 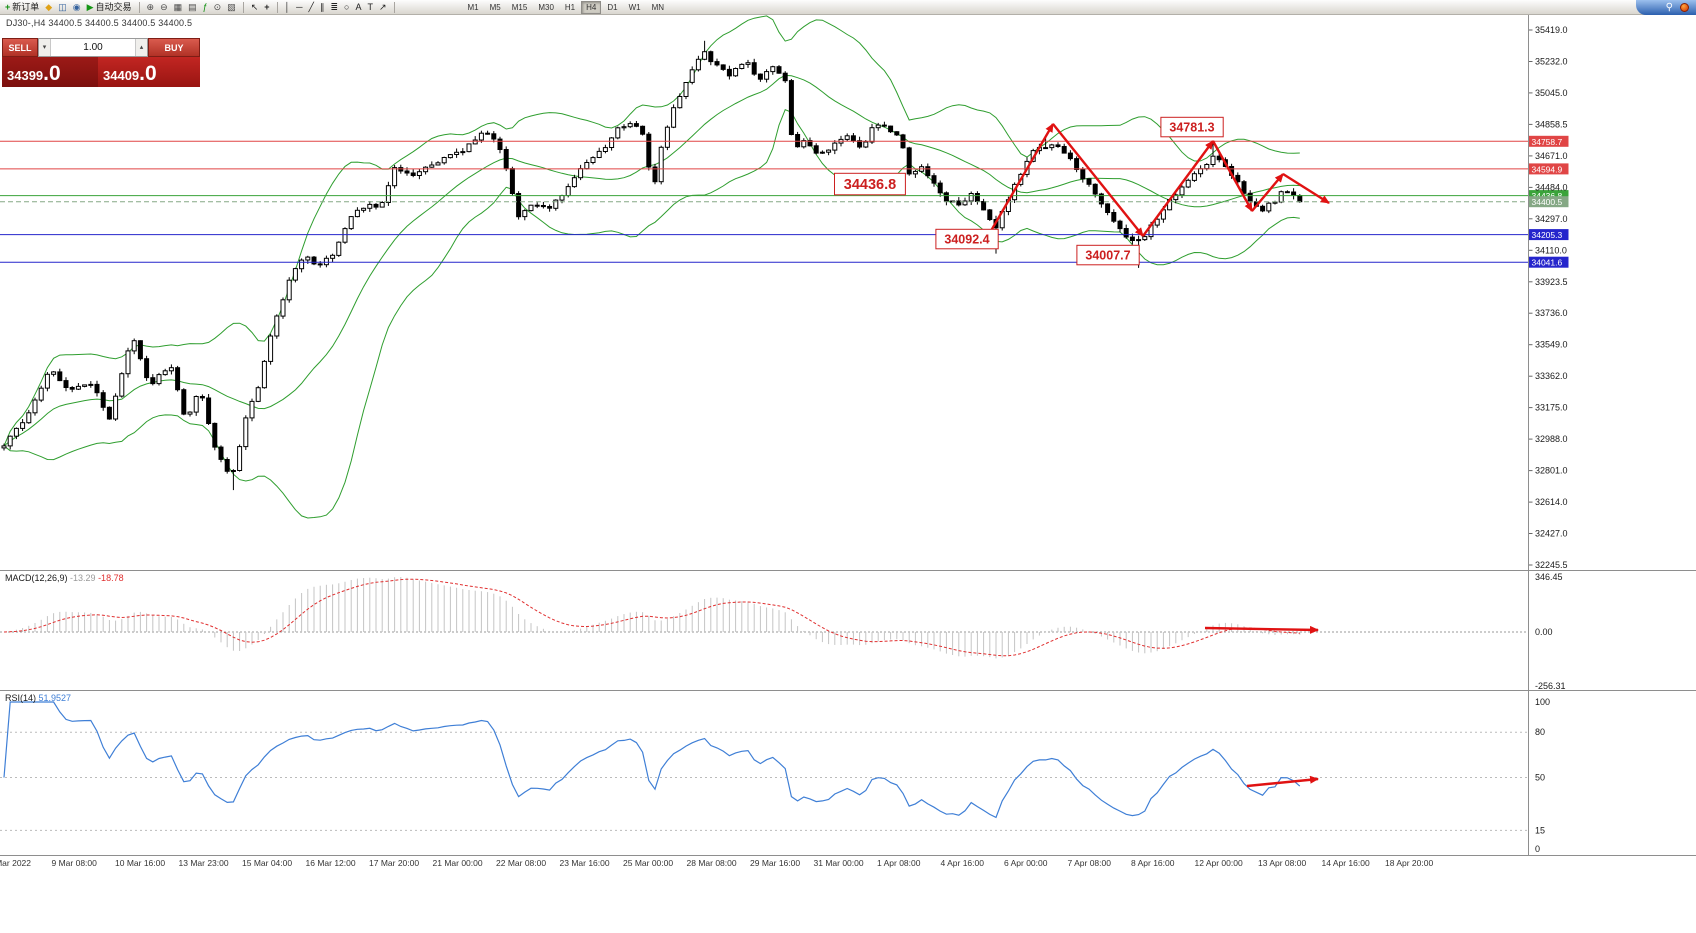 I want to click on svg-text: 33362.0, so click(x=1551, y=376).